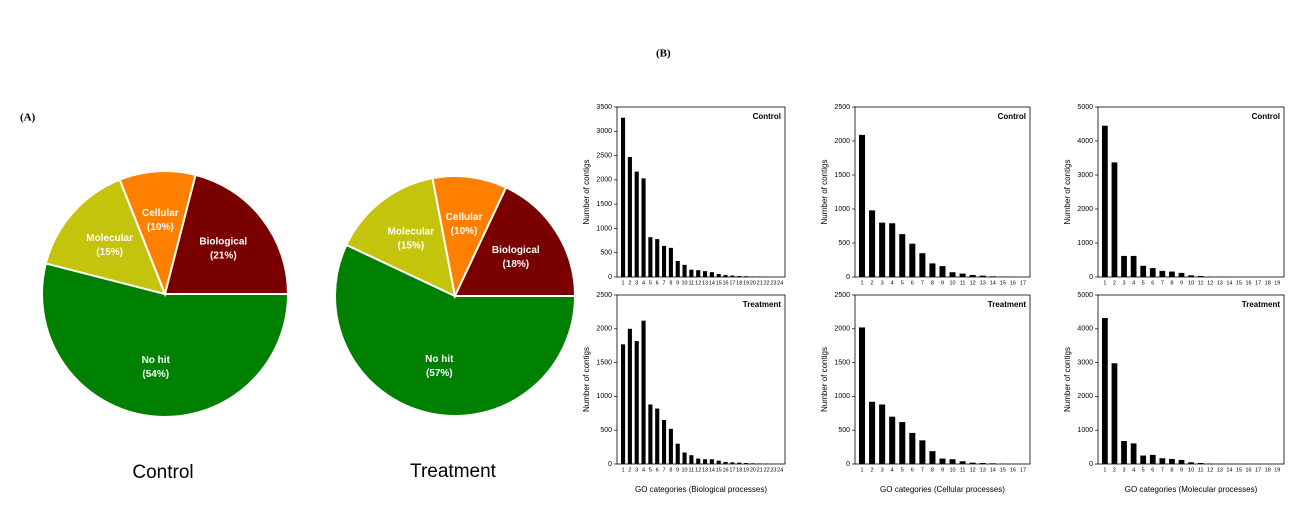 The width and height of the screenshot is (1306, 515). What do you see at coordinates (1013, 470) in the screenshot?
I see `x-tick-label: 16` at bounding box center [1013, 470].